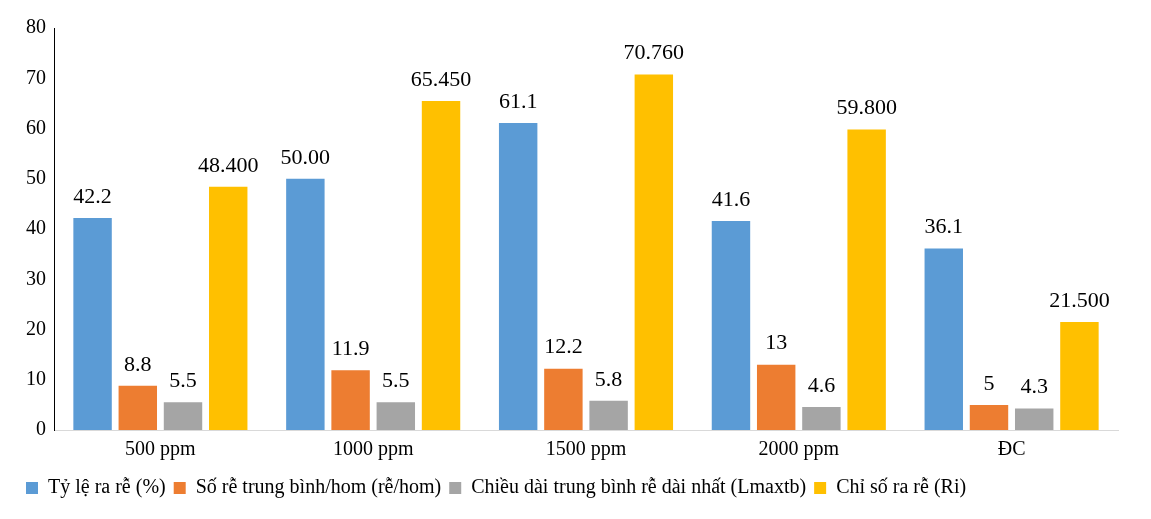  Describe the element at coordinates (441, 78) in the screenshot. I see `data-label: 65.450` at that location.